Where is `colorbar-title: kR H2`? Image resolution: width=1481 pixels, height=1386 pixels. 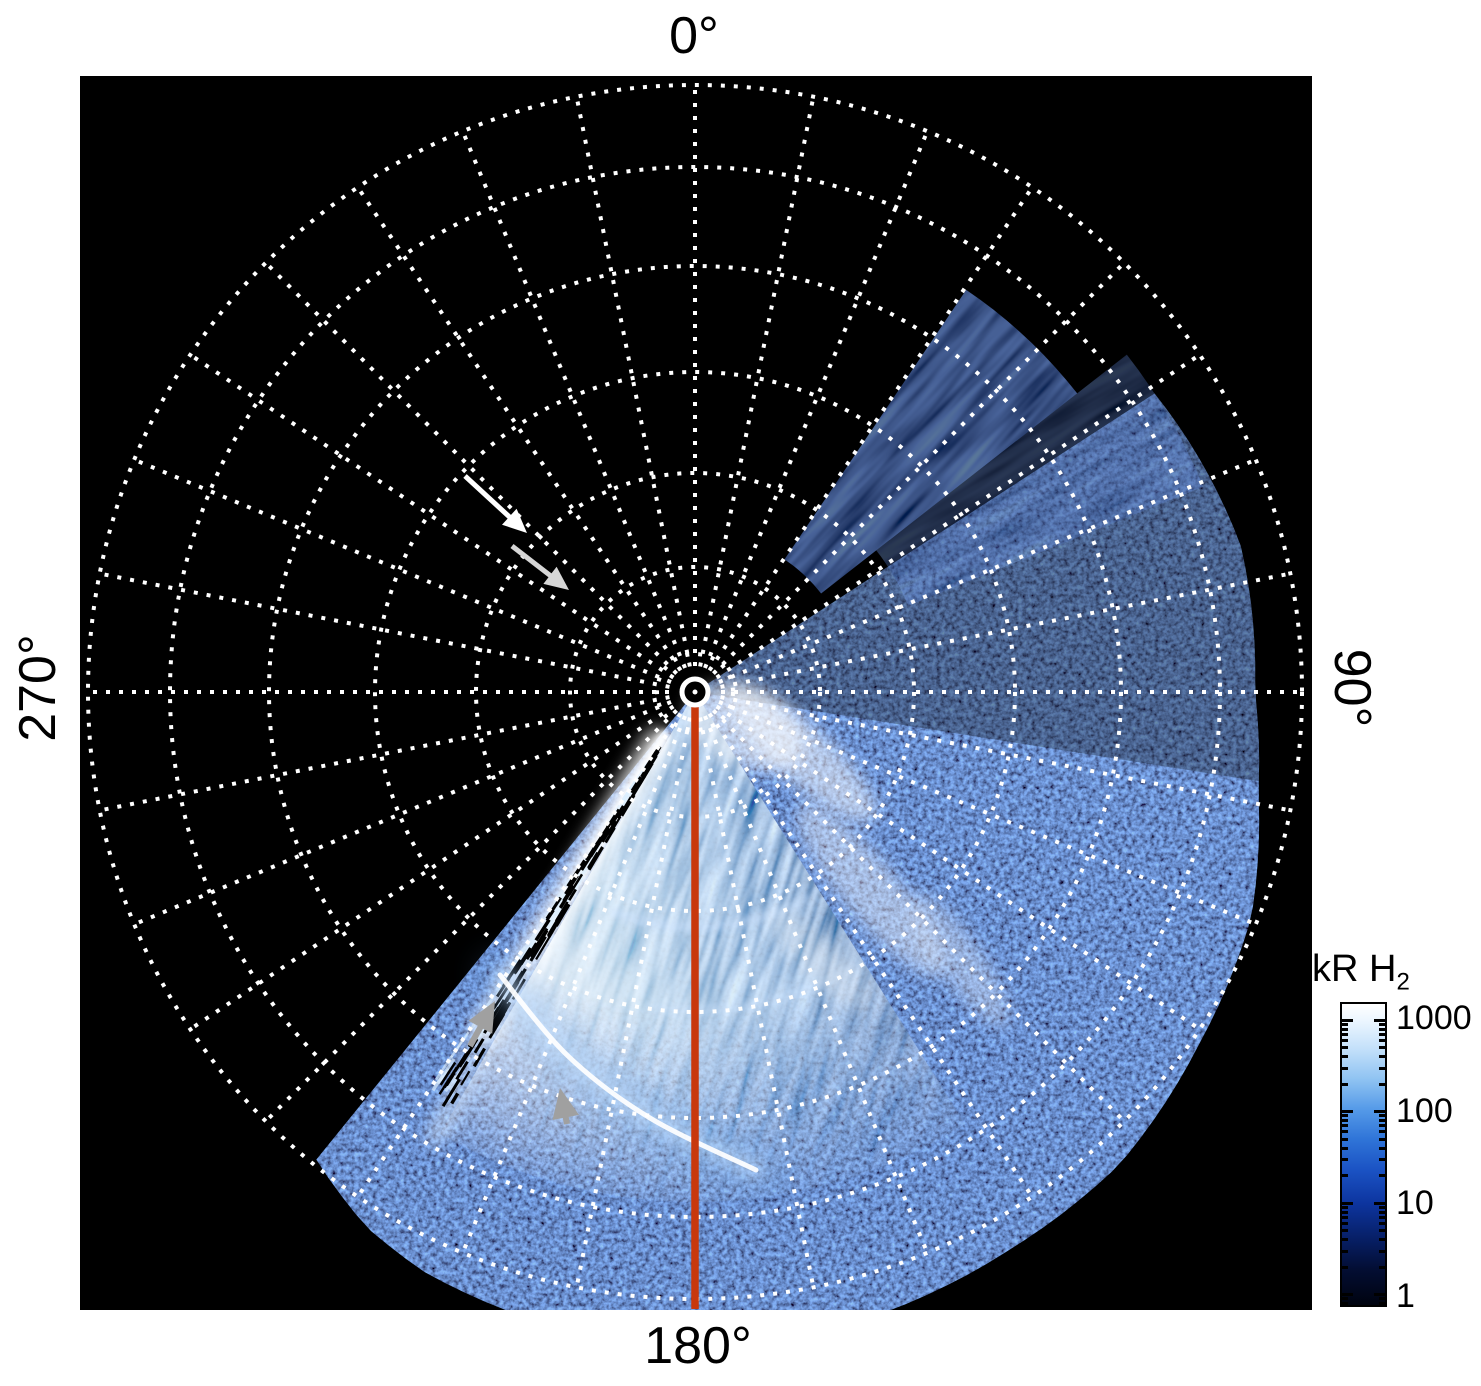 colorbar-title: kR H2 is located at coordinates (1361, 972).